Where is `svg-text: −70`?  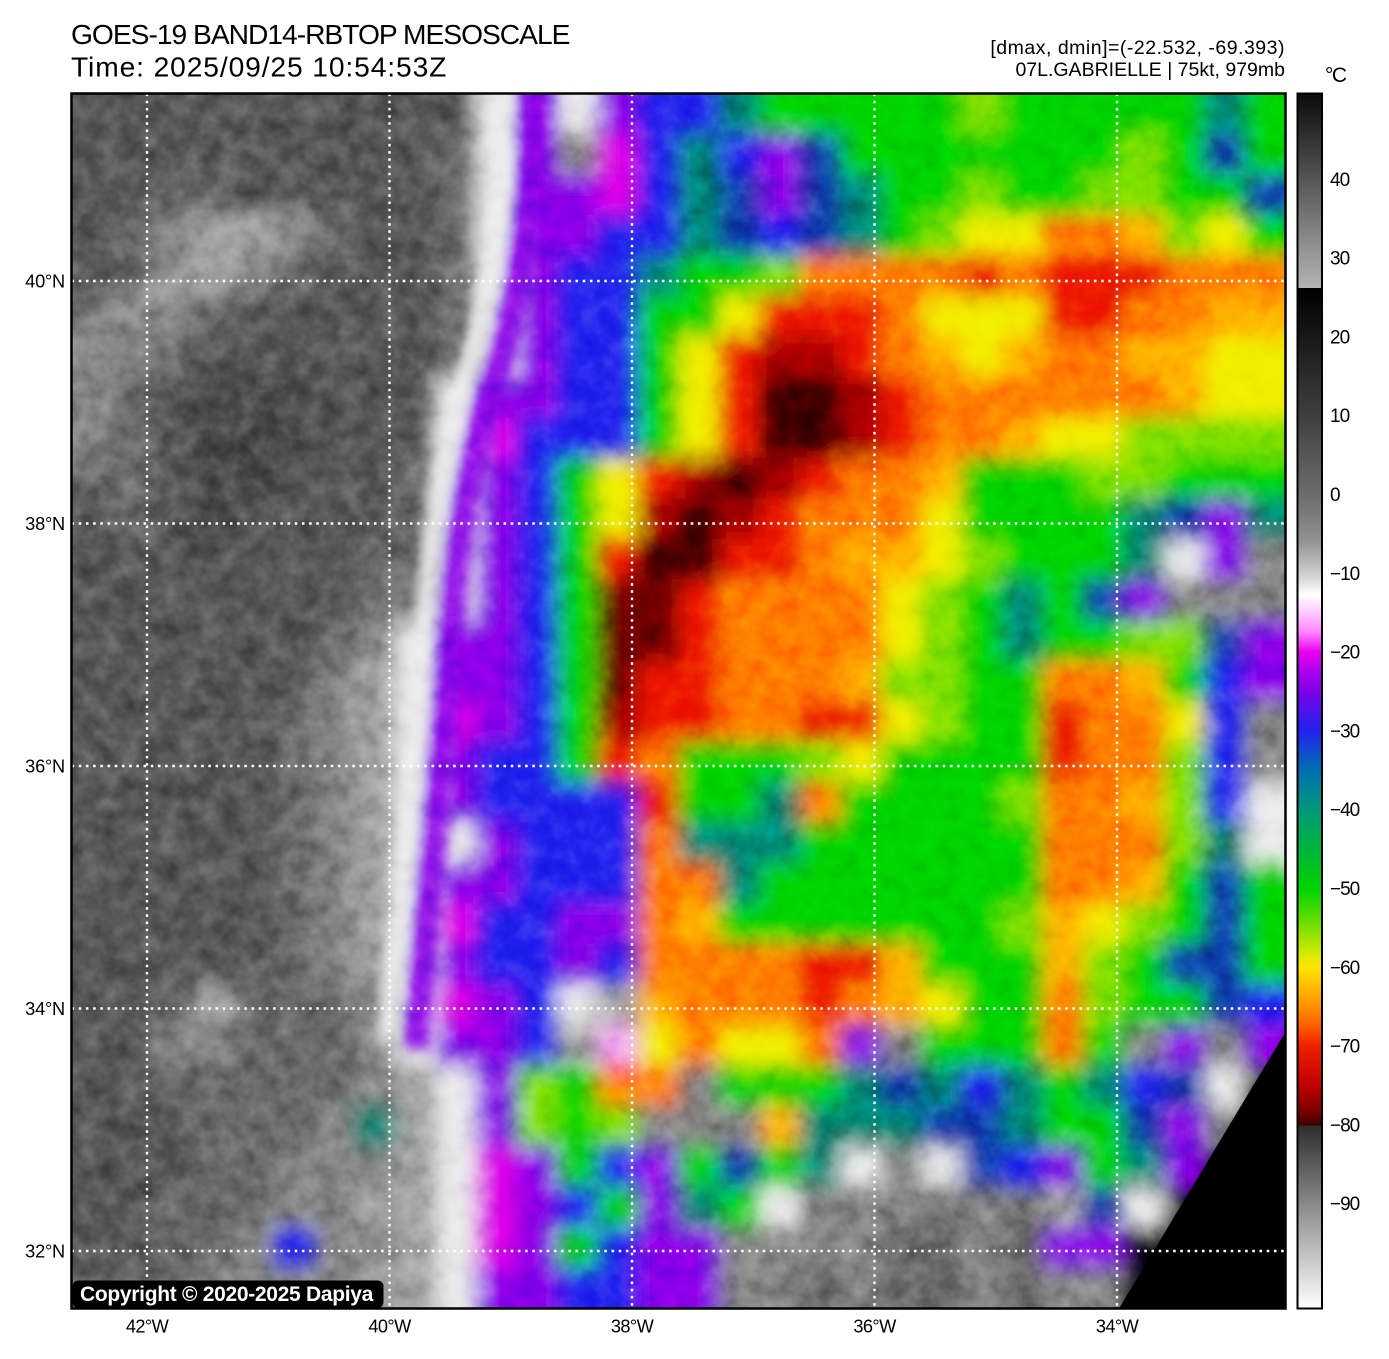 svg-text: −70 is located at coordinates (1345, 1047).